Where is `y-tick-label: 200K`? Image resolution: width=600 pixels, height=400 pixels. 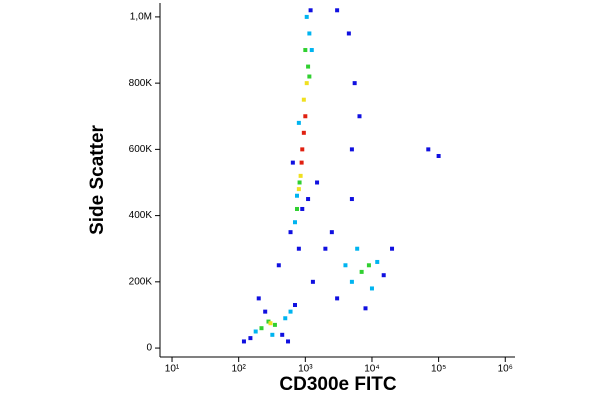 y-tick-label: 200K is located at coordinates (141, 281).